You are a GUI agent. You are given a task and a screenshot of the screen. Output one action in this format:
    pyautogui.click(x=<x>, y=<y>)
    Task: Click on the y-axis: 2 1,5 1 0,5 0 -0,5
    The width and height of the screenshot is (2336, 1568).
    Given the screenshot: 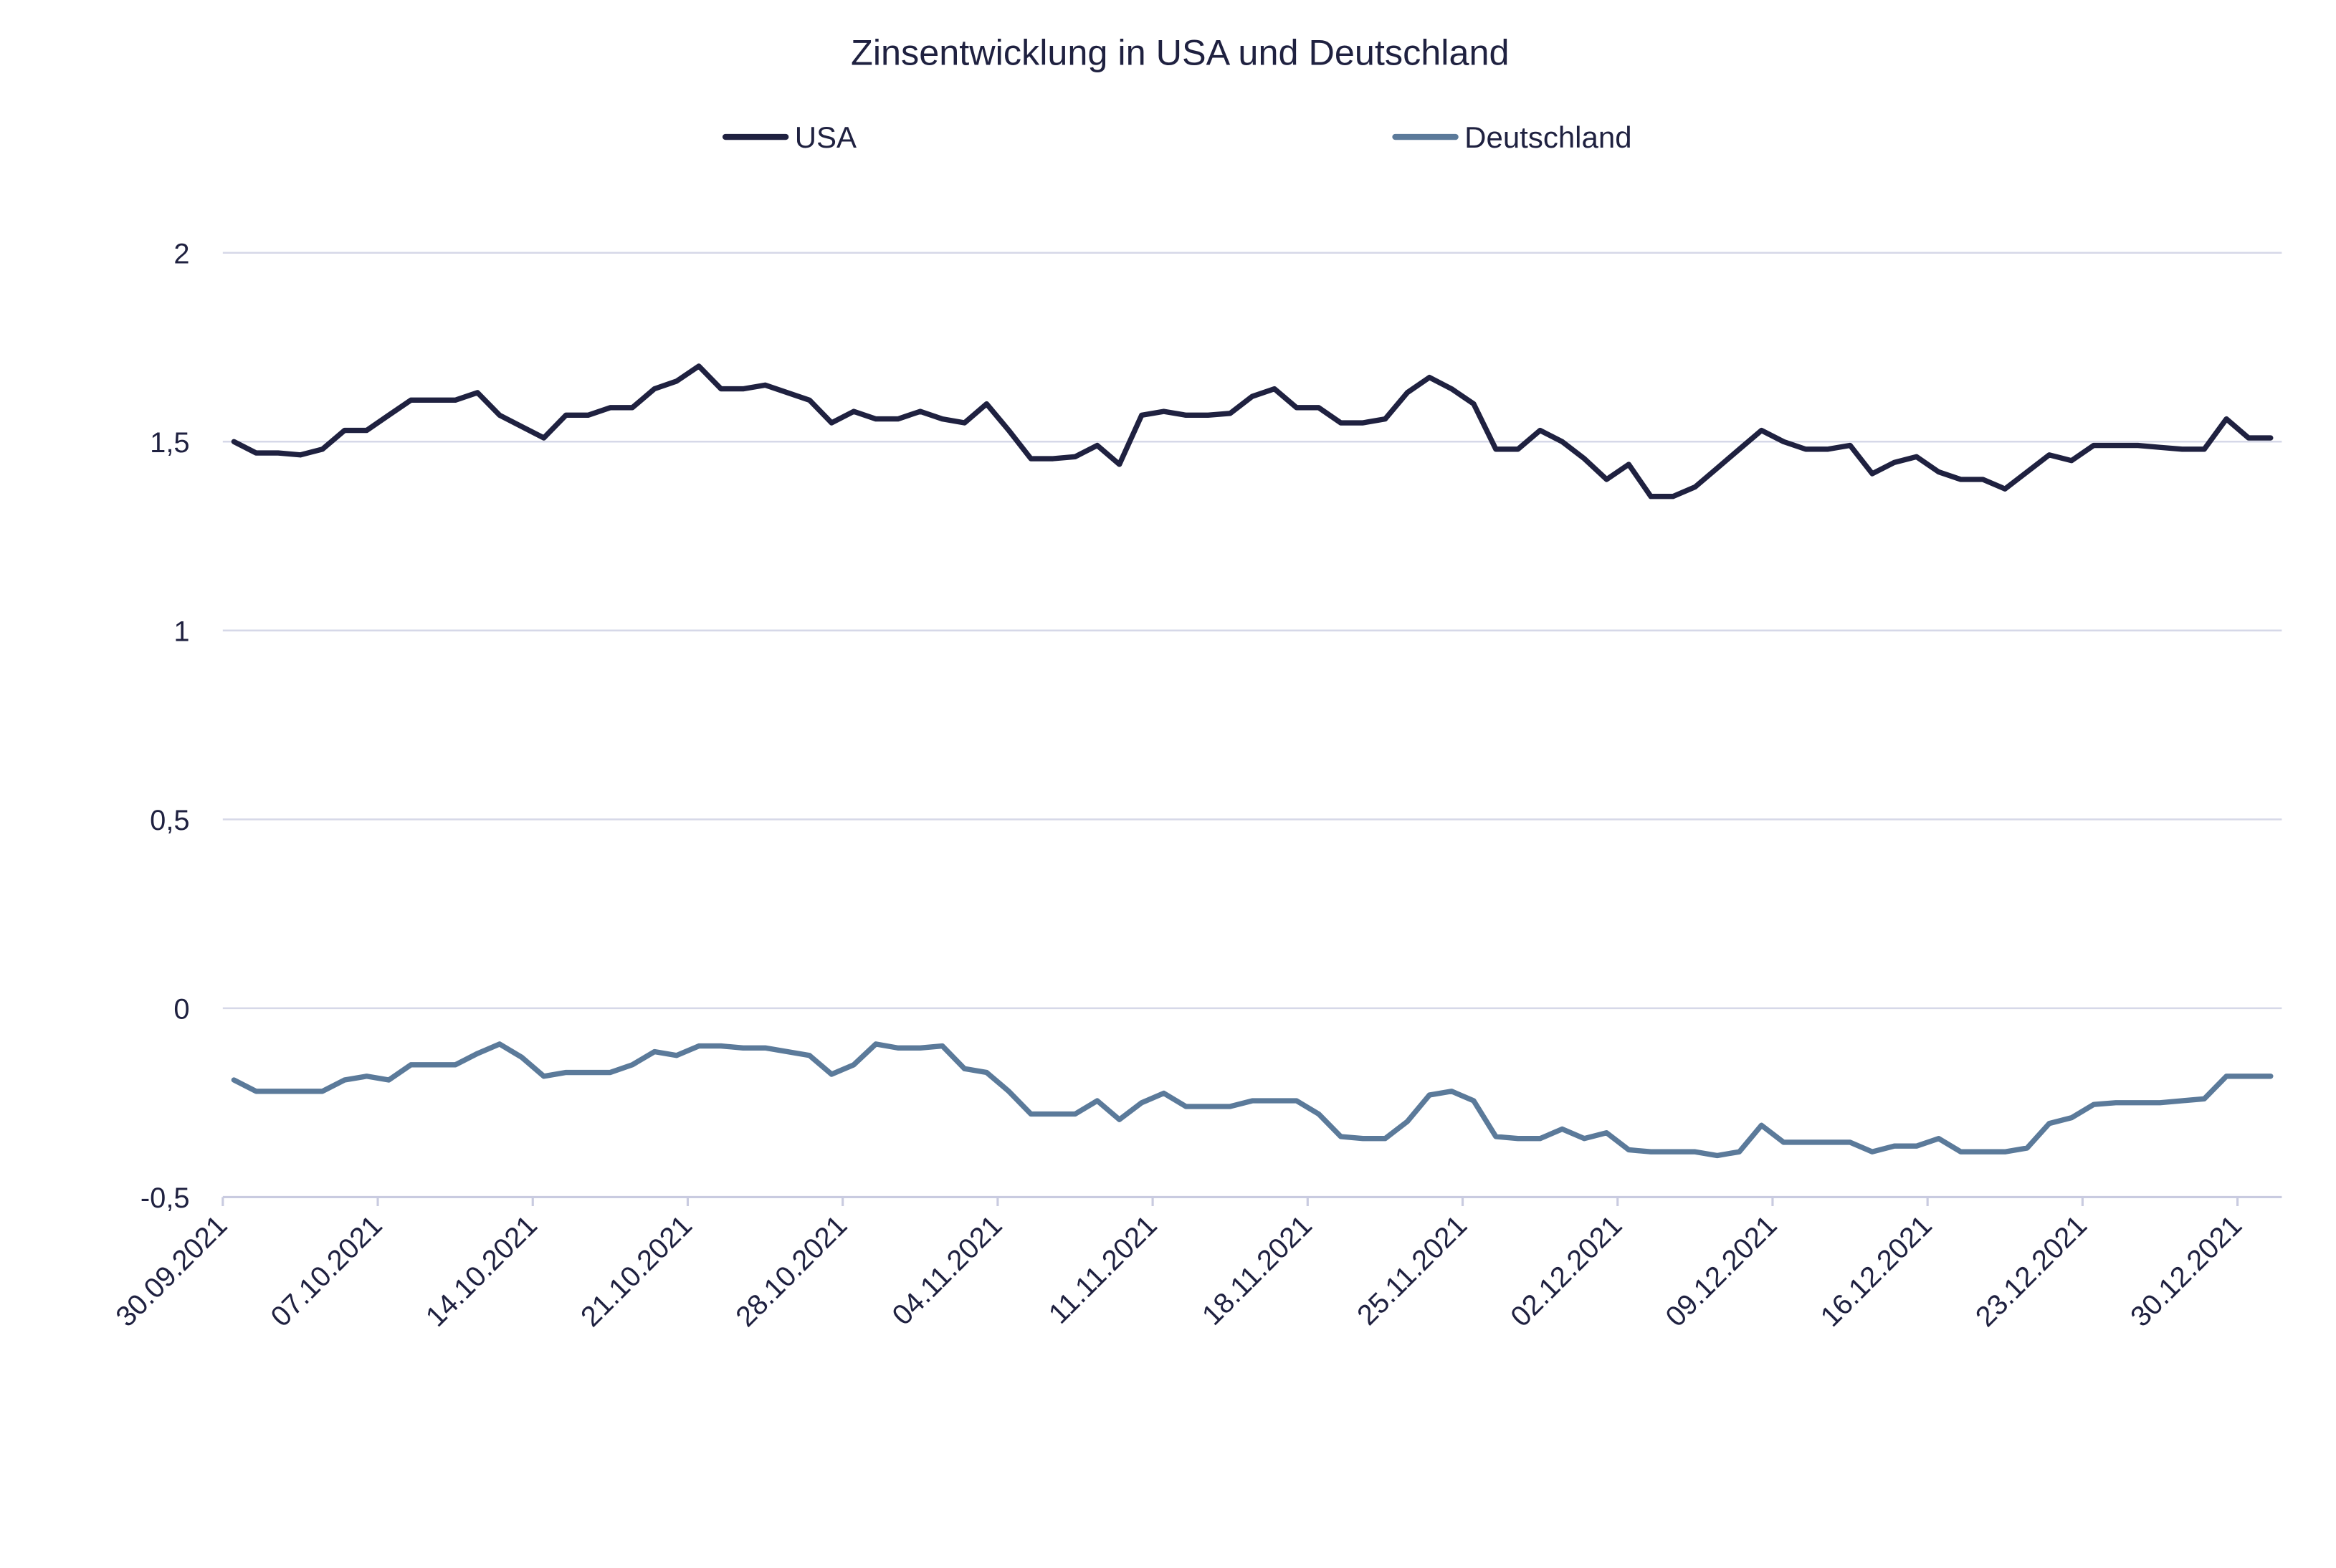 What is the action you would take?
    pyautogui.click(x=165, y=726)
    